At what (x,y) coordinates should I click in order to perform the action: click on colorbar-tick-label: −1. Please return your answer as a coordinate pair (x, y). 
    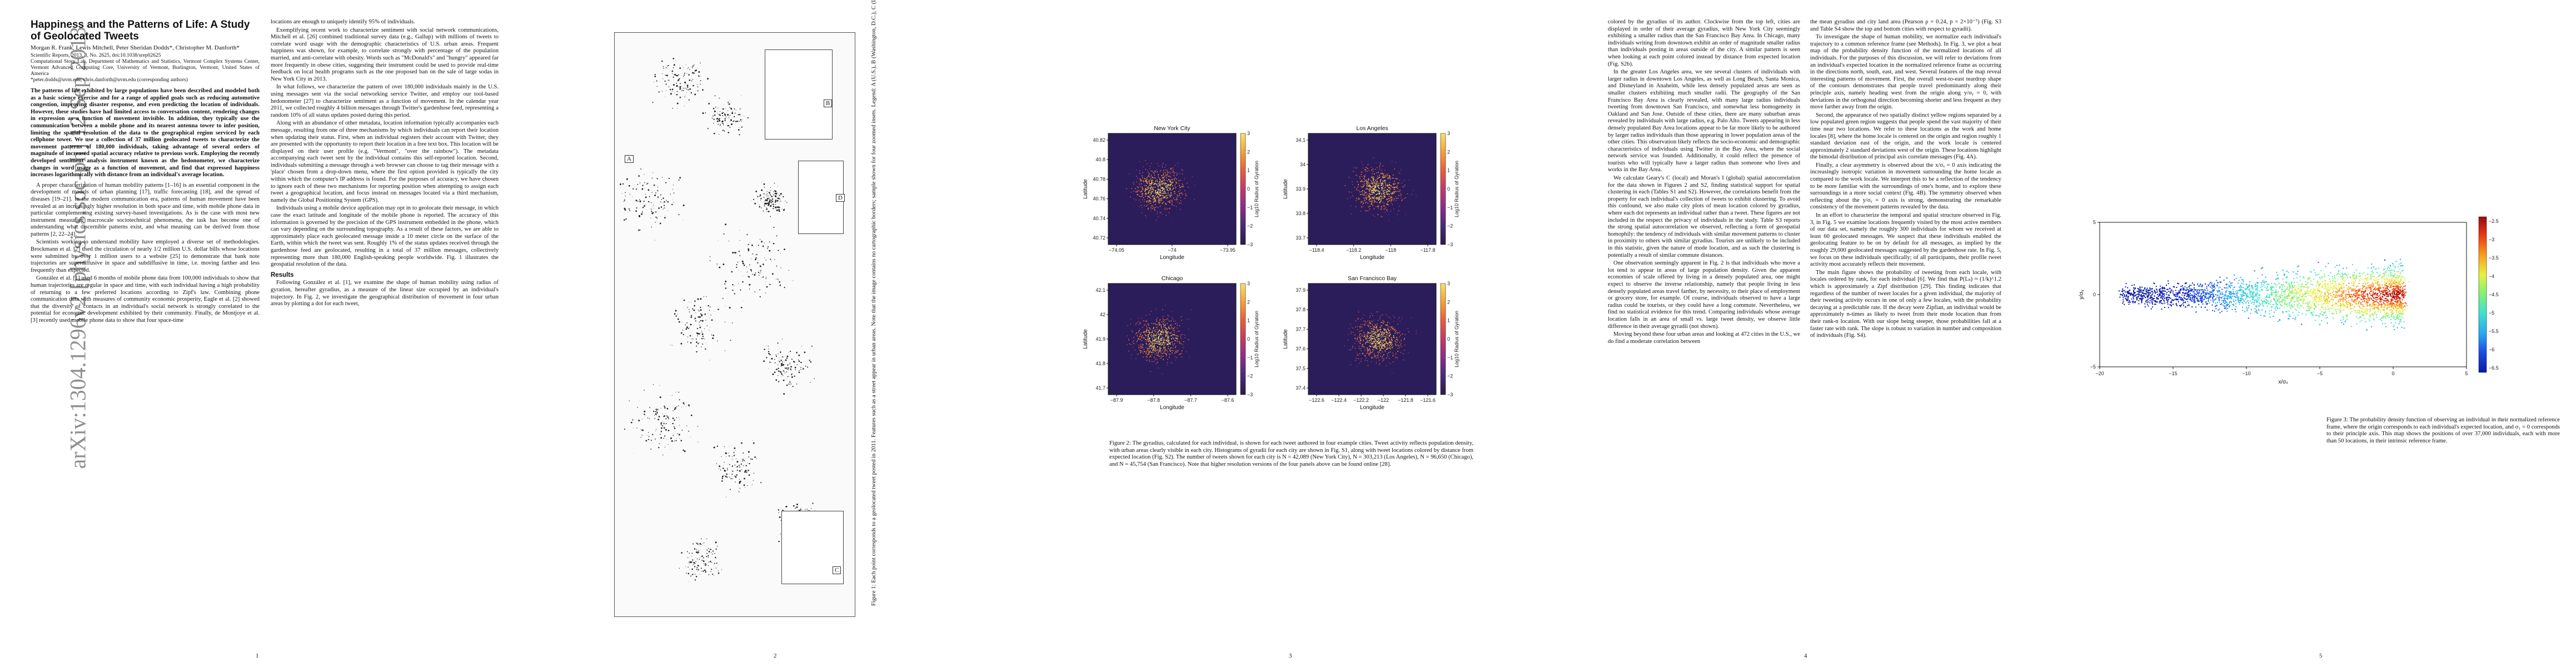
    Looking at the image, I should click on (1450, 357).